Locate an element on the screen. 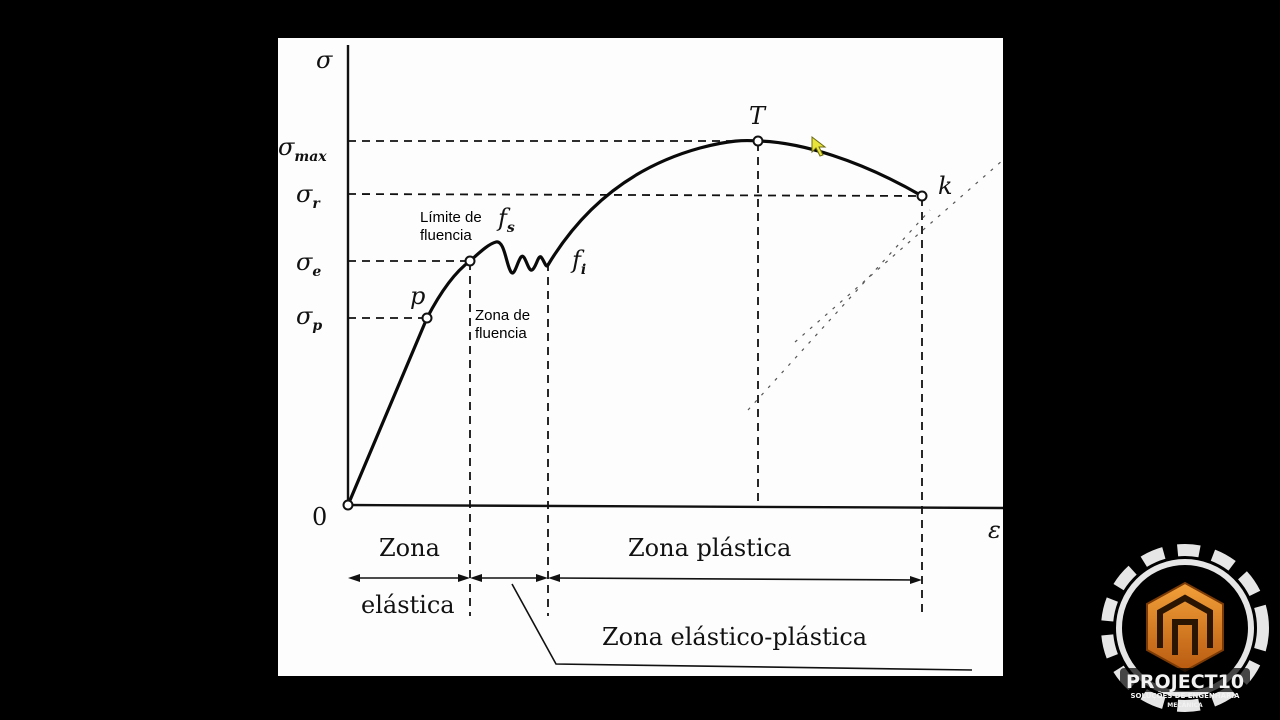 The height and width of the screenshot is (720, 1280). sigma-max-label: σmax is located at coordinates (302, 149).